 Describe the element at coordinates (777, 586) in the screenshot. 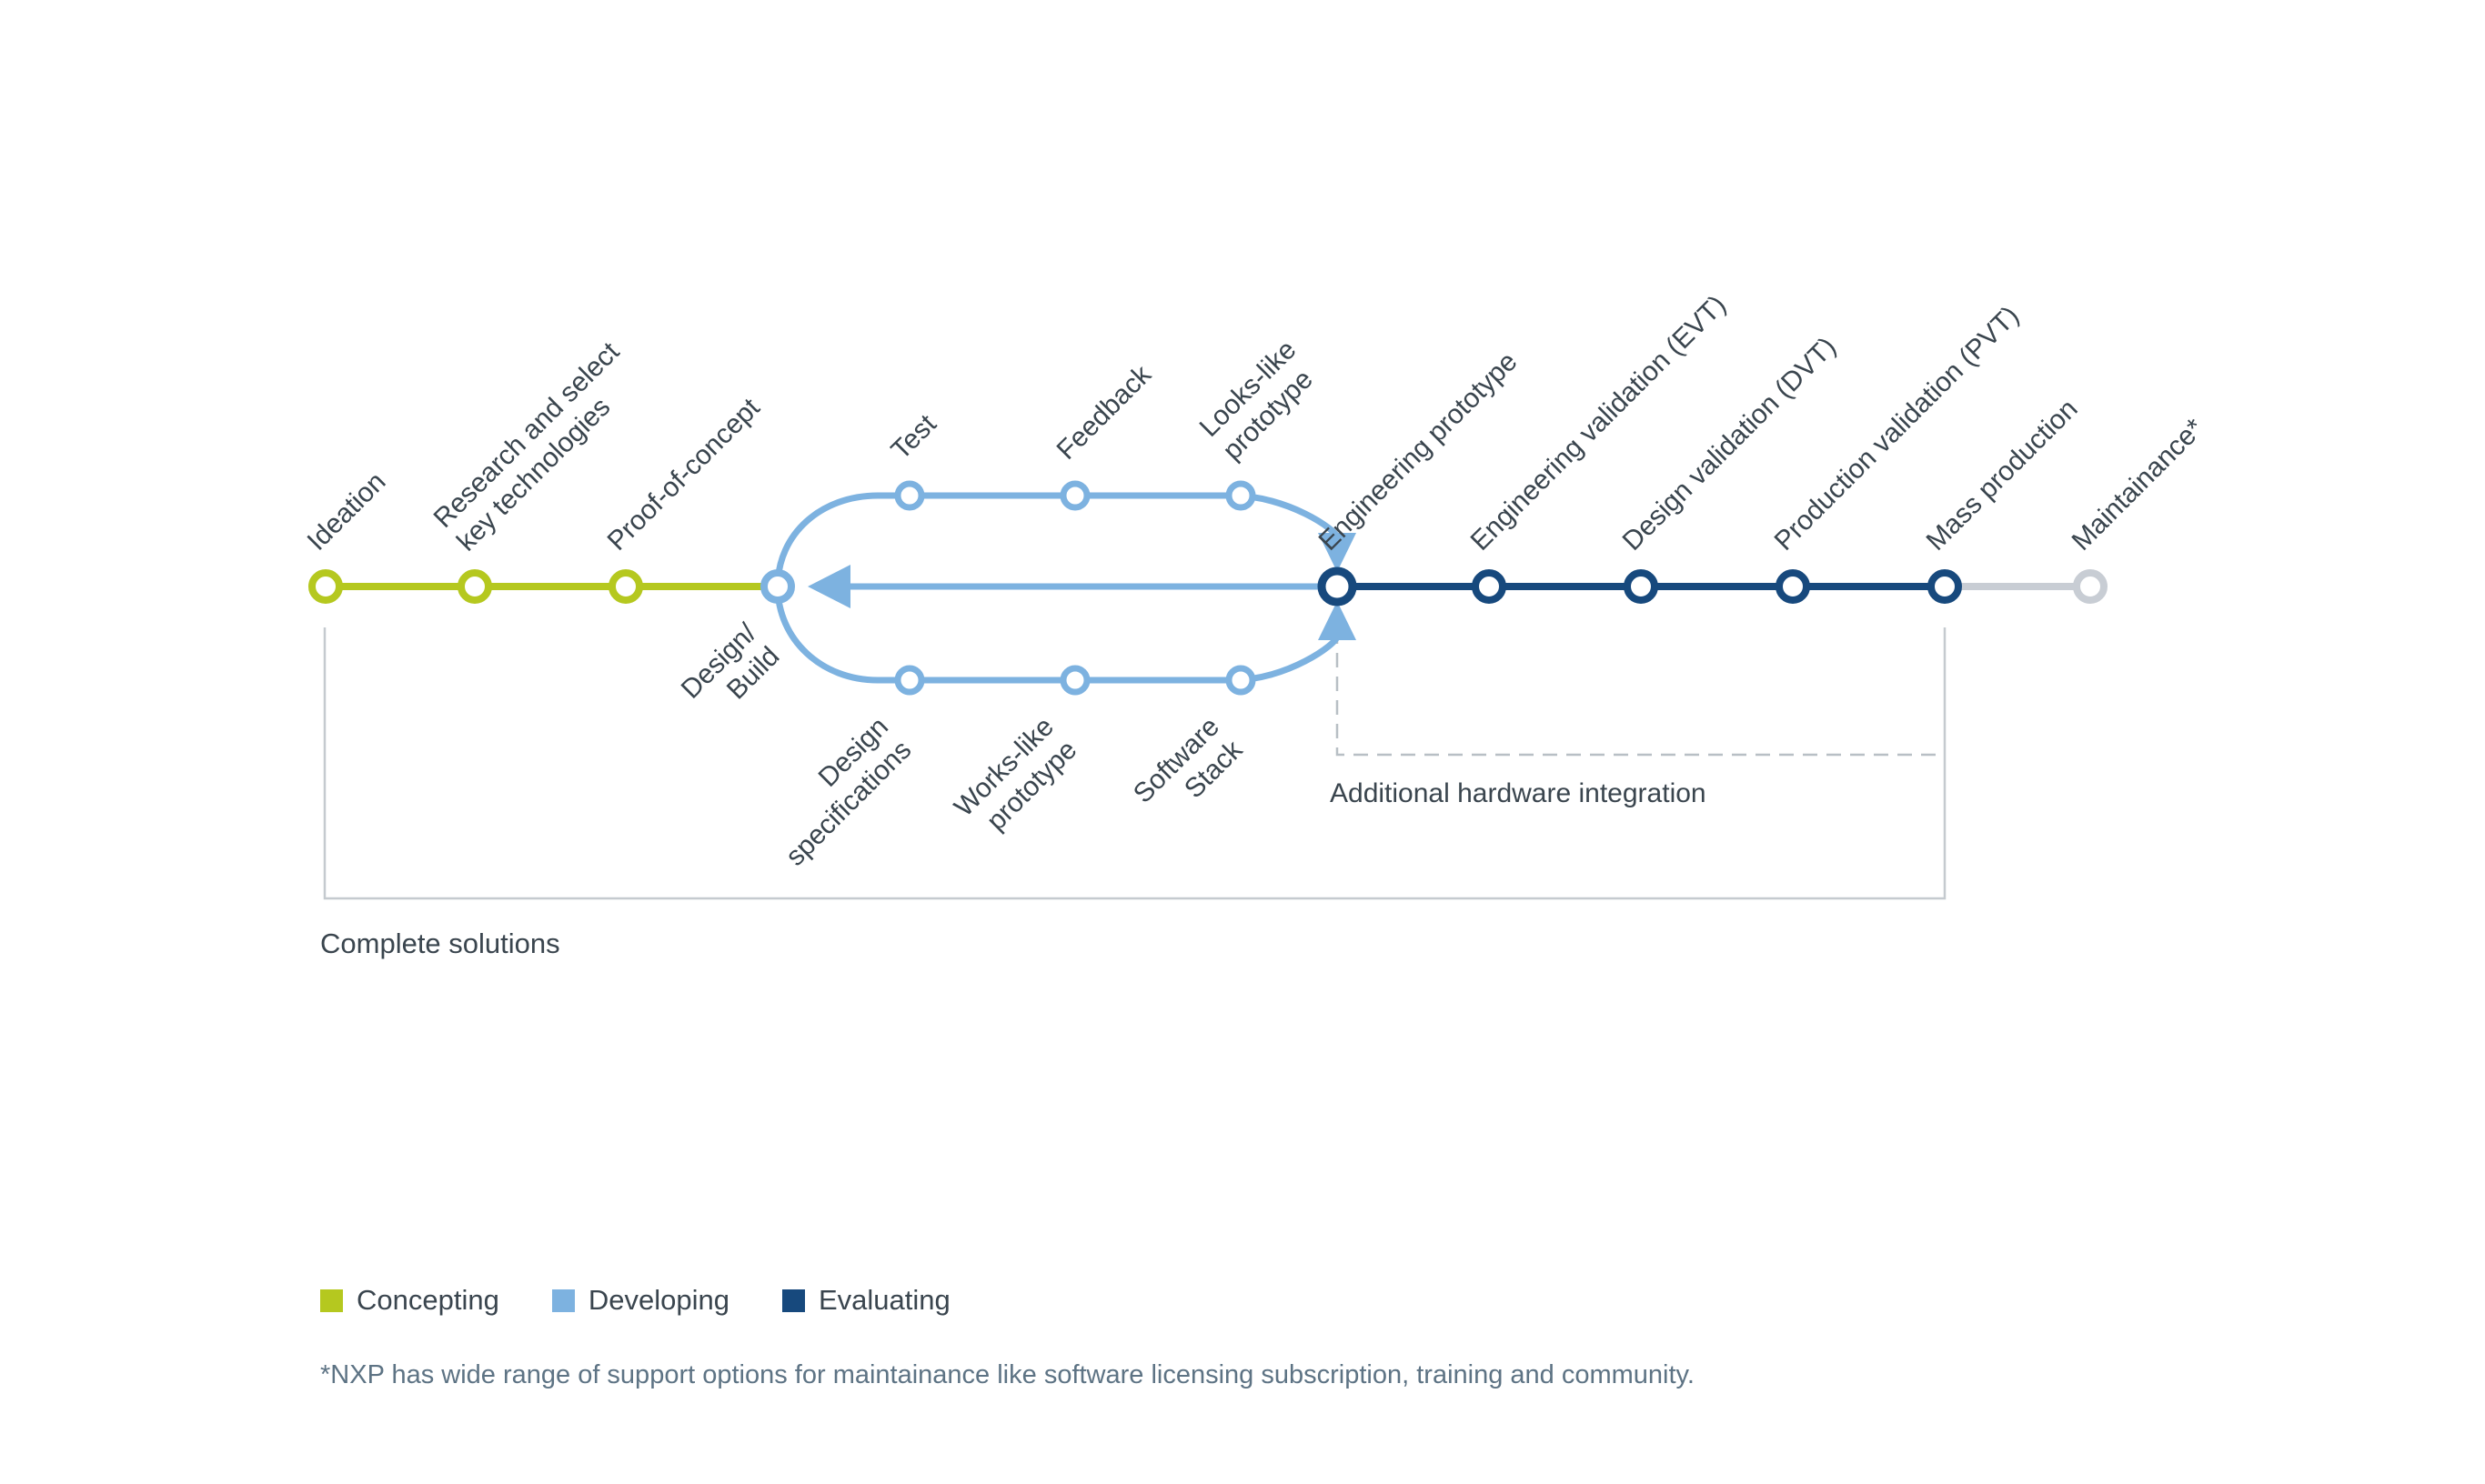

I see `node-design-build` at that location.